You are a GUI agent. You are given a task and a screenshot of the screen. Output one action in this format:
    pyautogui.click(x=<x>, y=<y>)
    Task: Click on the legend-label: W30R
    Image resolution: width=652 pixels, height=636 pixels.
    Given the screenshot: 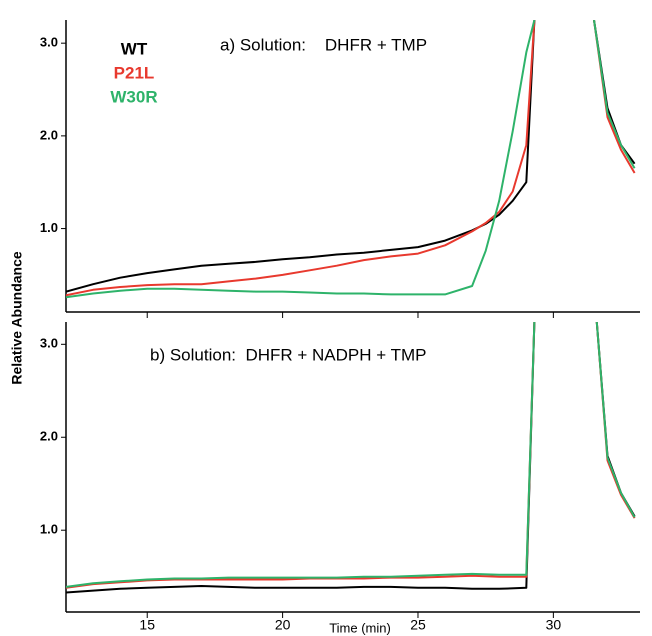 What is the action you would take?
    pyautogui.click(x=133, y=96)
    